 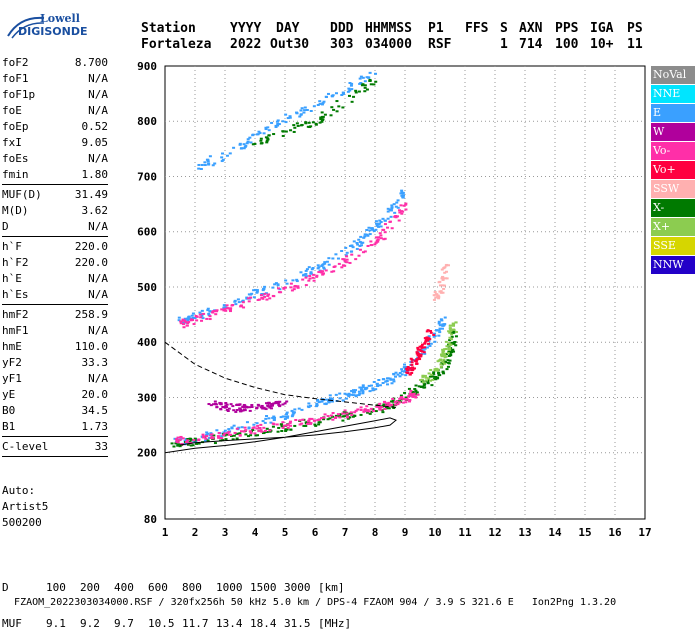 What do you see at coordinates (673, 94) in the screenshot?
I see `legend-item: NNE` at bounding box center [673, 94].